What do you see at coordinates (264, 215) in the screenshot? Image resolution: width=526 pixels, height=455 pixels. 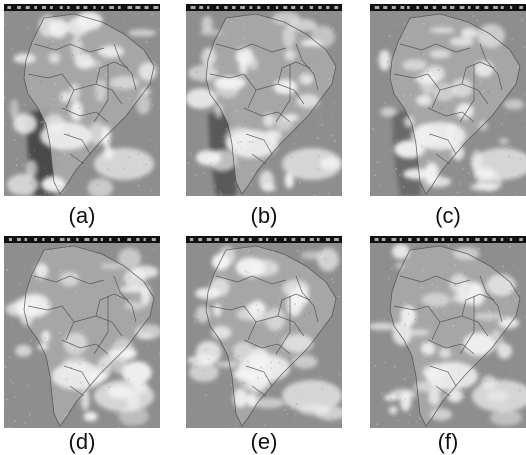 I see `panel-caption-b: (b)` at bounding box center [264, 215].